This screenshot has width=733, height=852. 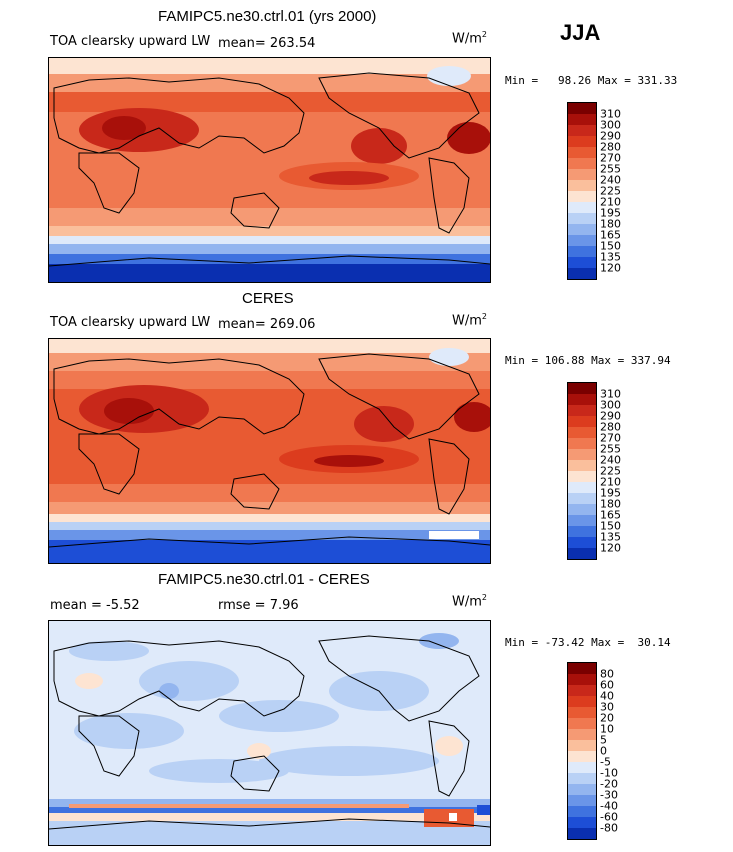 What do you see at coordinates (469, 38) in the screenshot?
I see `panel1-units: W/m2` at bounding box center [469, 38].